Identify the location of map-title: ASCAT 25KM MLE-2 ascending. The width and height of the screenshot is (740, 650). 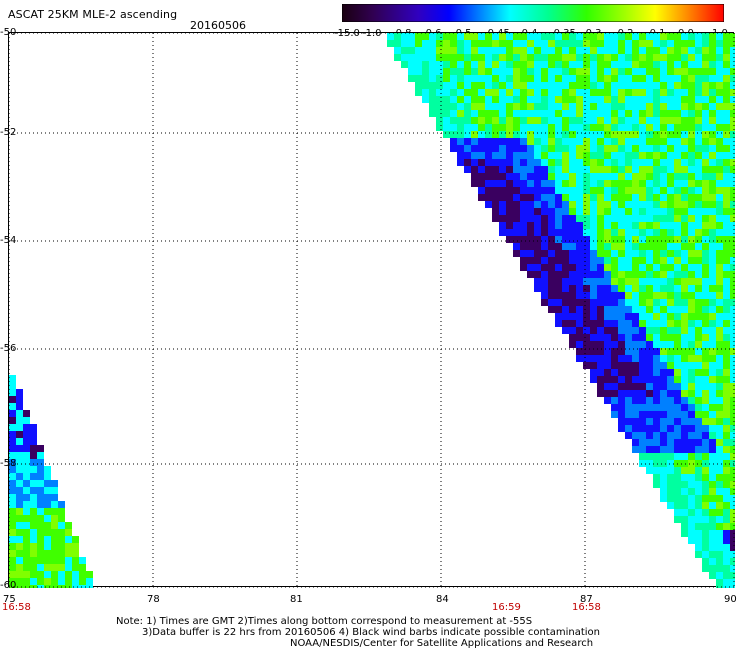
(93, 14).